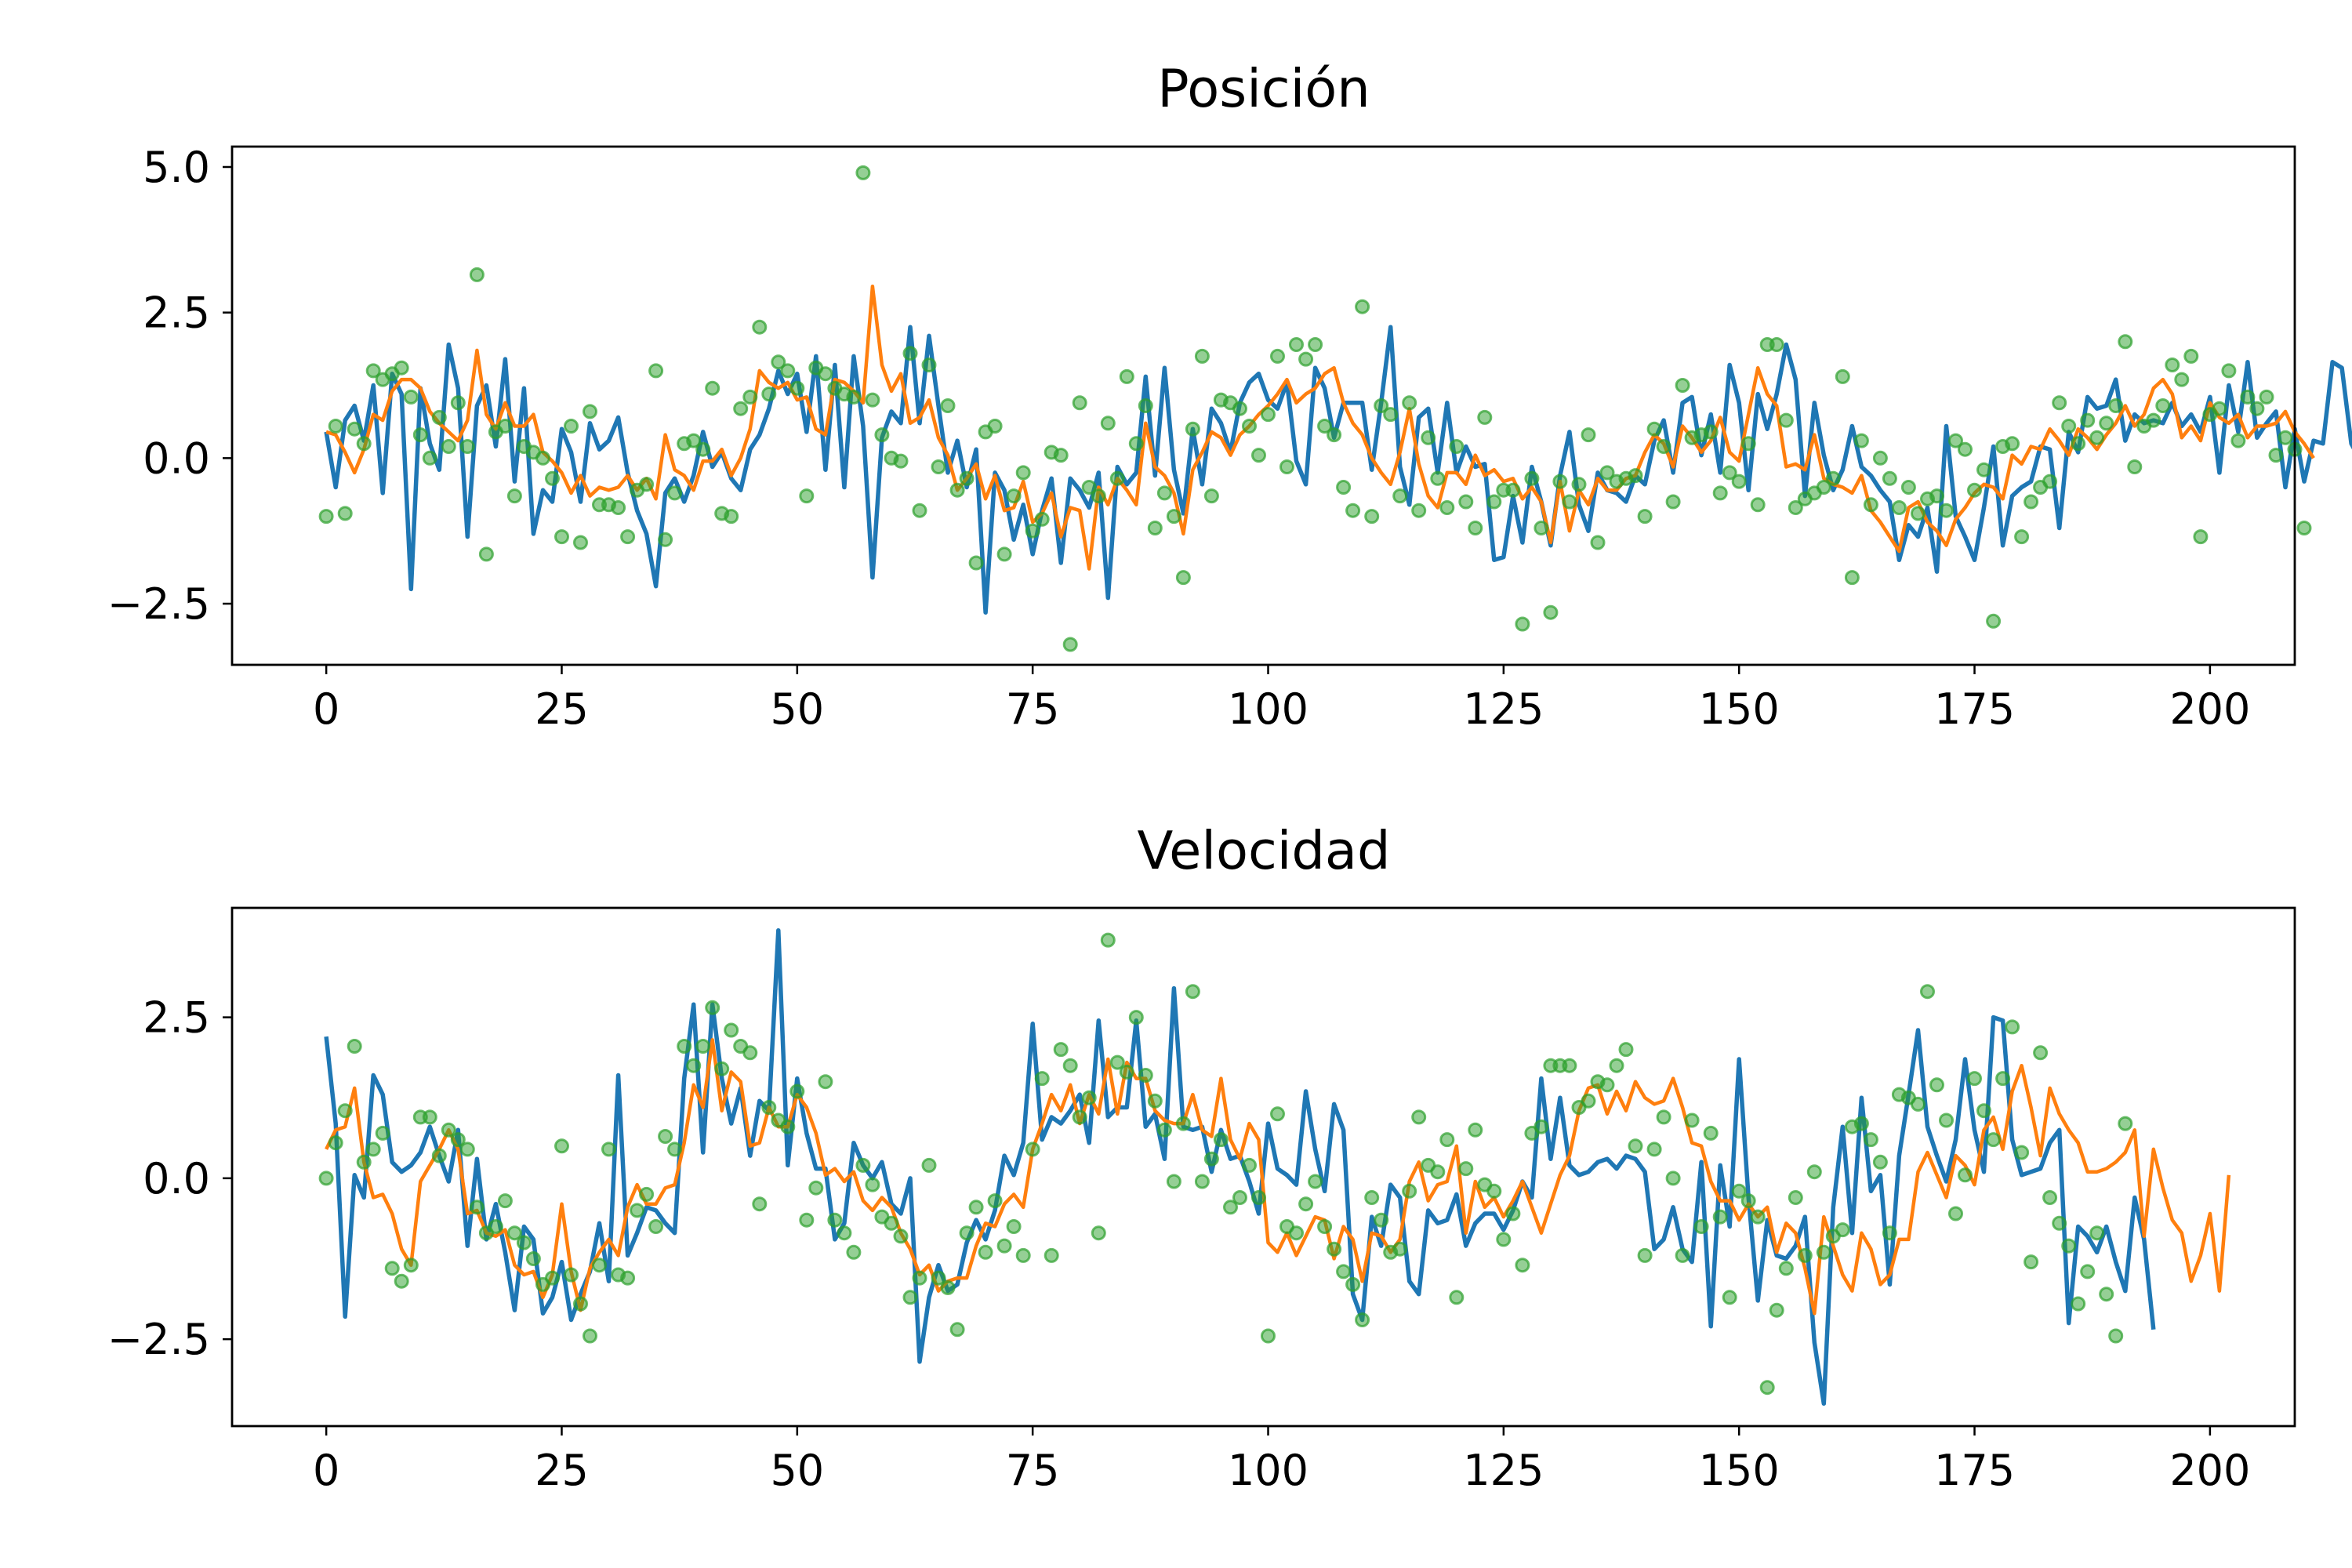  I want to click on velocity-x-tick-label: 75, so click(1033, 1470).